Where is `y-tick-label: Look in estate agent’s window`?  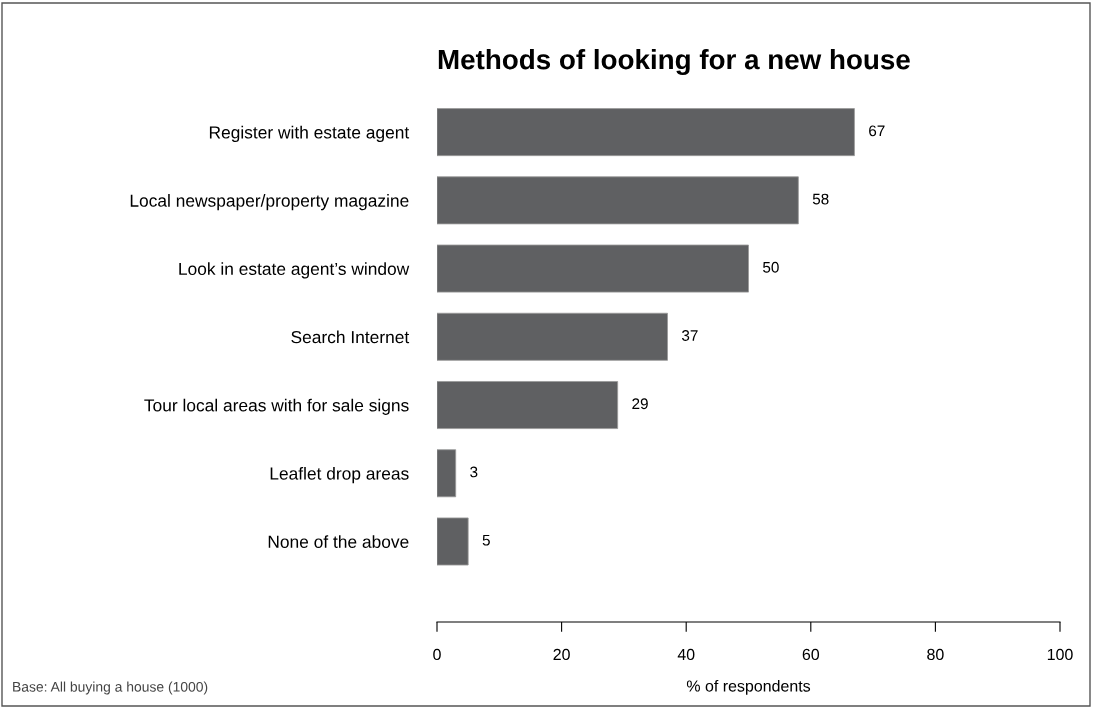 y-tick-label: Look in estate agent’s window is located at coordinates (294, 270).